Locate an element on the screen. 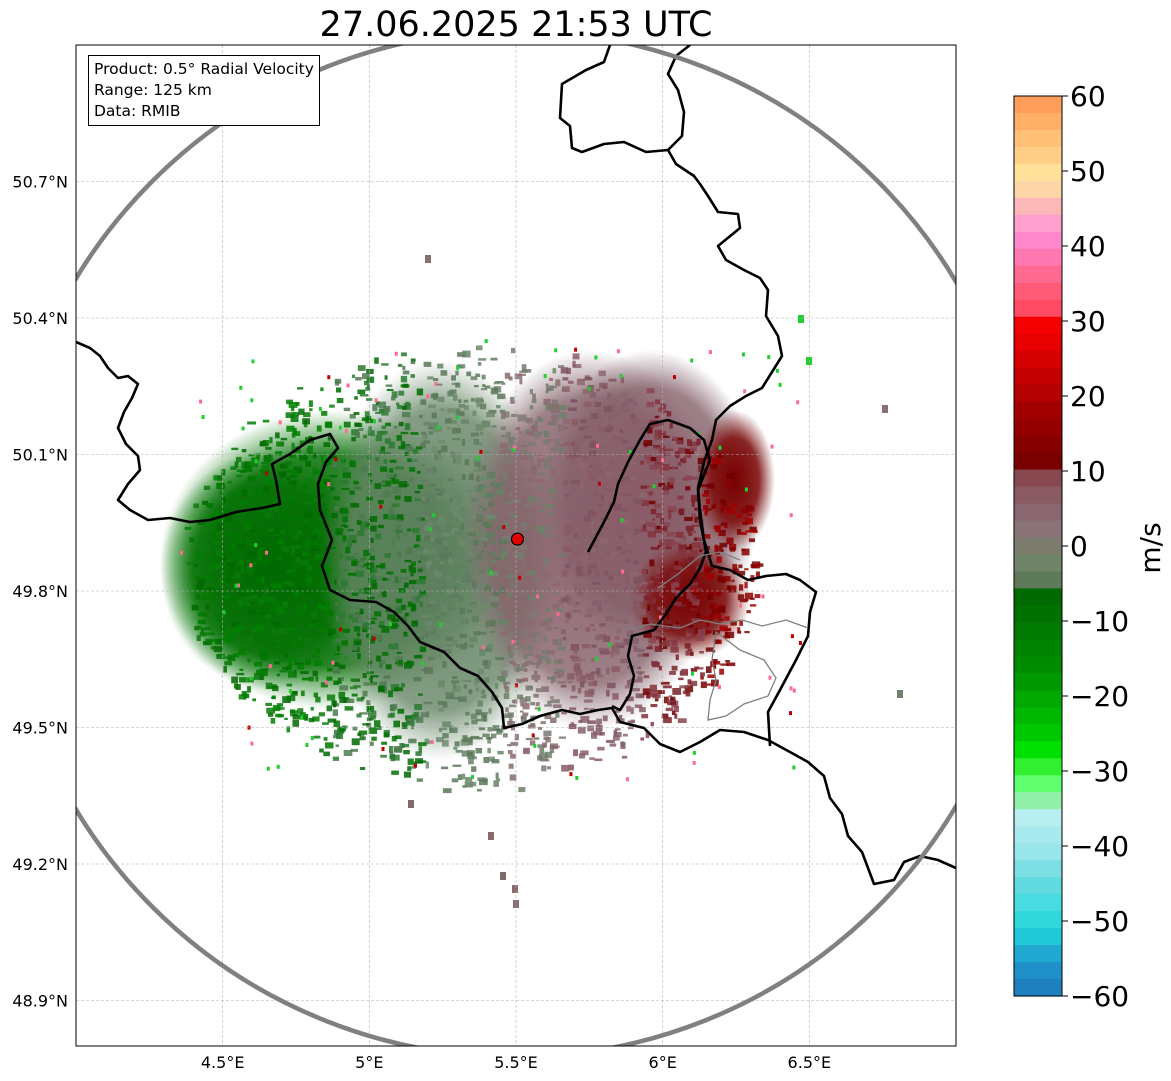 This screenshot has height=1081, width=1171. lat-tick-label: 50.7°N is located at coordinates (40, 182).